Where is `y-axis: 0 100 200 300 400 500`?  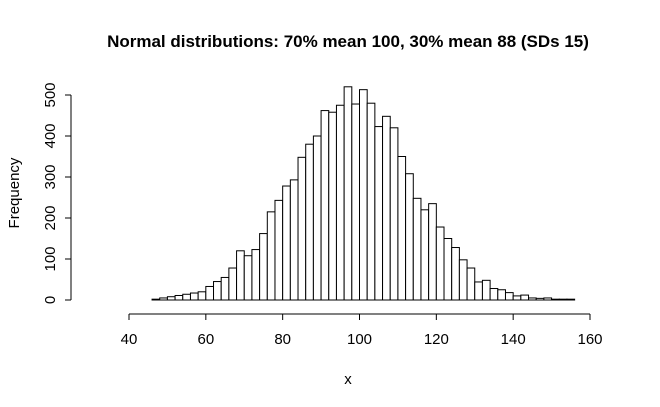
y-axis: 0 100 200 300 400 500 is located at coordinates (57, 193).